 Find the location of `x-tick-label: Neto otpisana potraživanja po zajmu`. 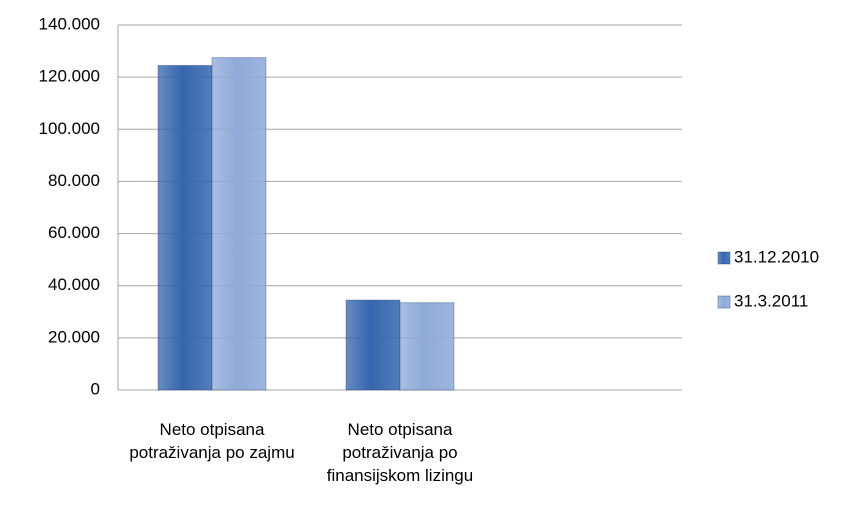

x-tick-label: Neto otpisana potraživanja po zajmu is located at coordinates (212, 441).